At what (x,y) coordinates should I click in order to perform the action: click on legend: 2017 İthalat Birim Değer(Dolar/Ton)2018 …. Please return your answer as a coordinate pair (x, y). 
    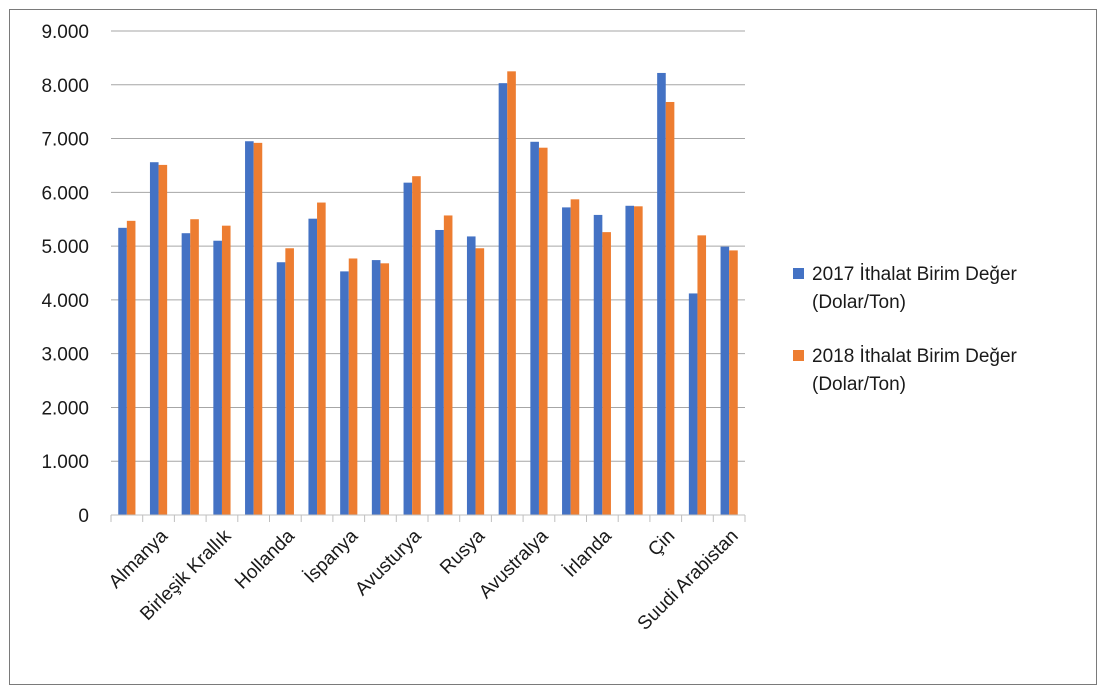
    Looking at the image, I should click on (905, 329).